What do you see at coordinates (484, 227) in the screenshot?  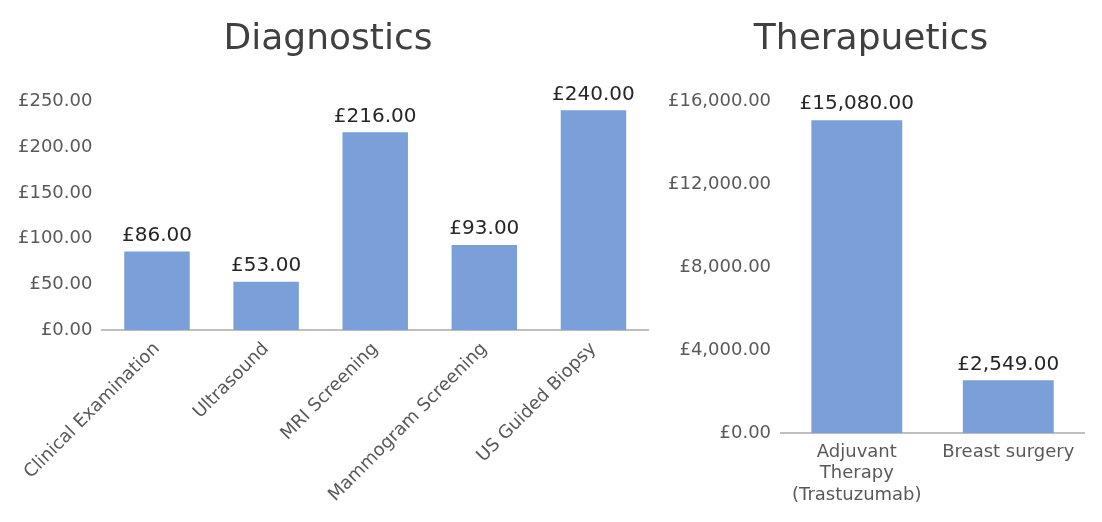 I see `data-label: £93.00` at bounding box center [484, 227].